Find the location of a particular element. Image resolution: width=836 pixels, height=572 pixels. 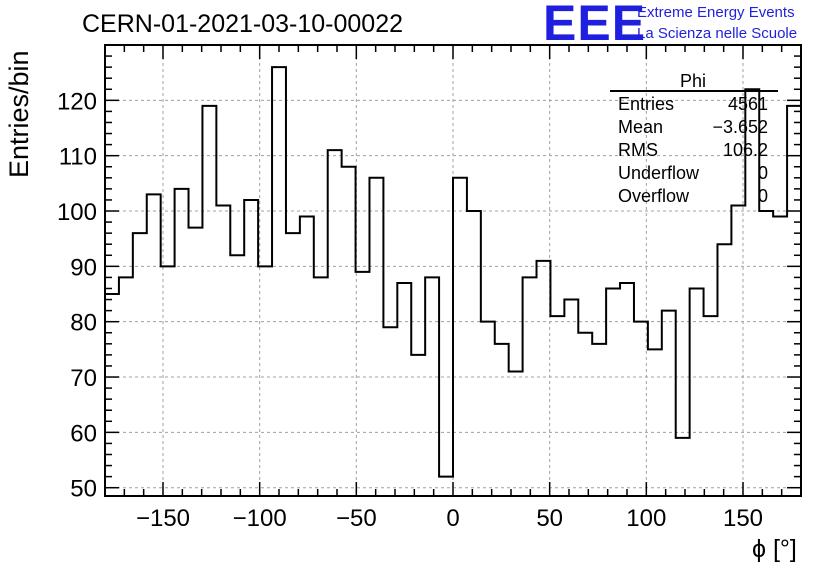

stat-name-underflow: Underflow is located at coordinates (659, 173).